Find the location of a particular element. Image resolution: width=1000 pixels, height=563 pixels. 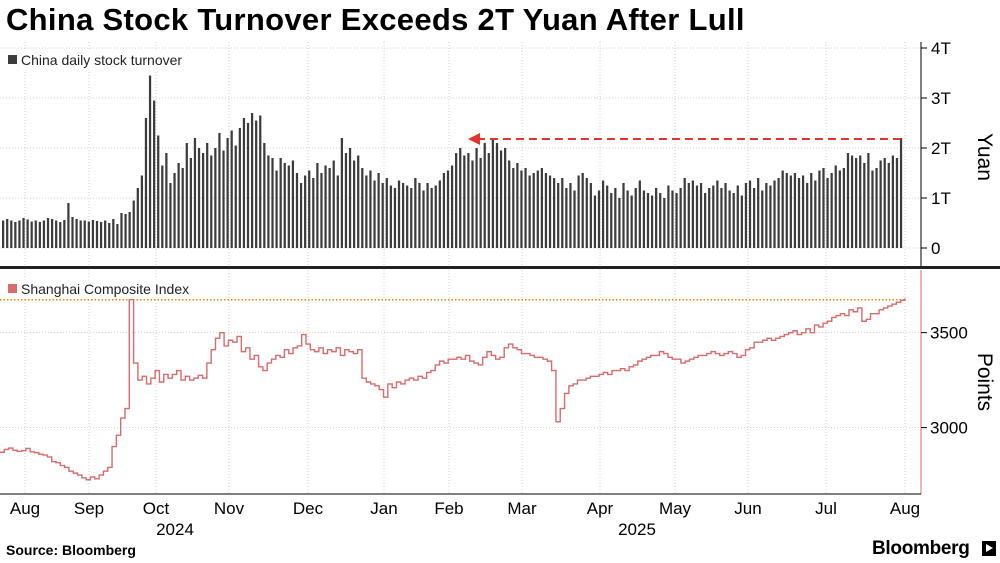

x-tick-label-month: Aug is located at coordinates (25, 508).